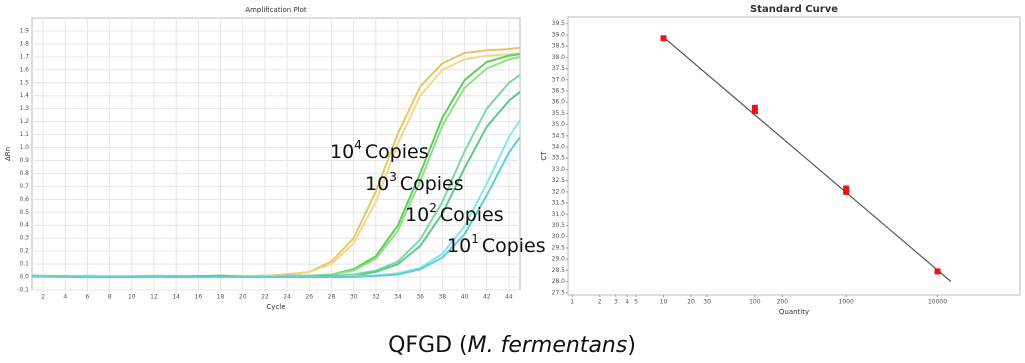 The height and width of the screenshot is (363, 1025). I want to click on y-tick-label: 36.0, so click(559, 102).